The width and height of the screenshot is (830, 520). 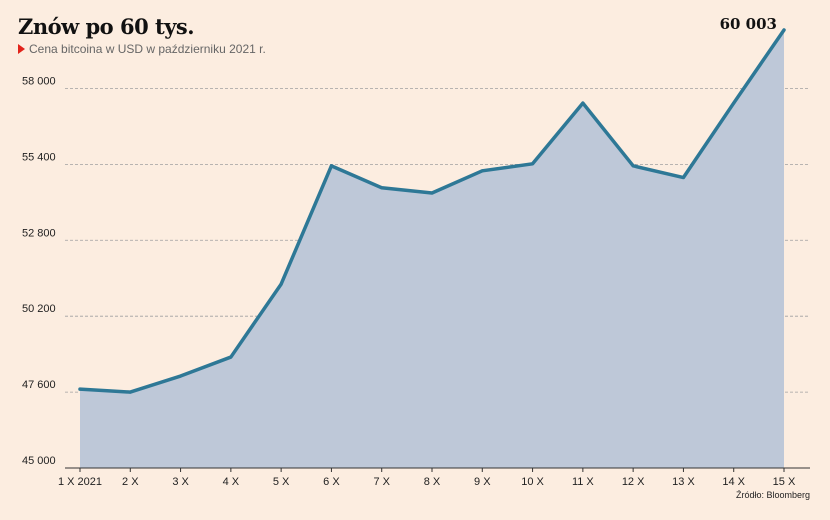 I want to click on x-tick-label: 10 X, so click(x=532, y=482).